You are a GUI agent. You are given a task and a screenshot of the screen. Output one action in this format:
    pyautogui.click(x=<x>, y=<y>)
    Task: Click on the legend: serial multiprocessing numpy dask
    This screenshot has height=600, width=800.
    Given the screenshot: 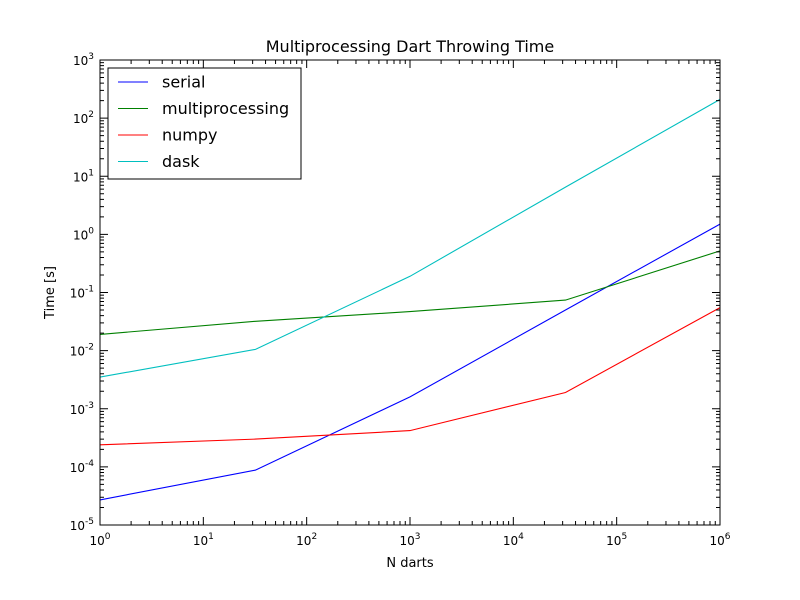 What is the action you would take?
    pyautogui.click(x=204, y=123)
    